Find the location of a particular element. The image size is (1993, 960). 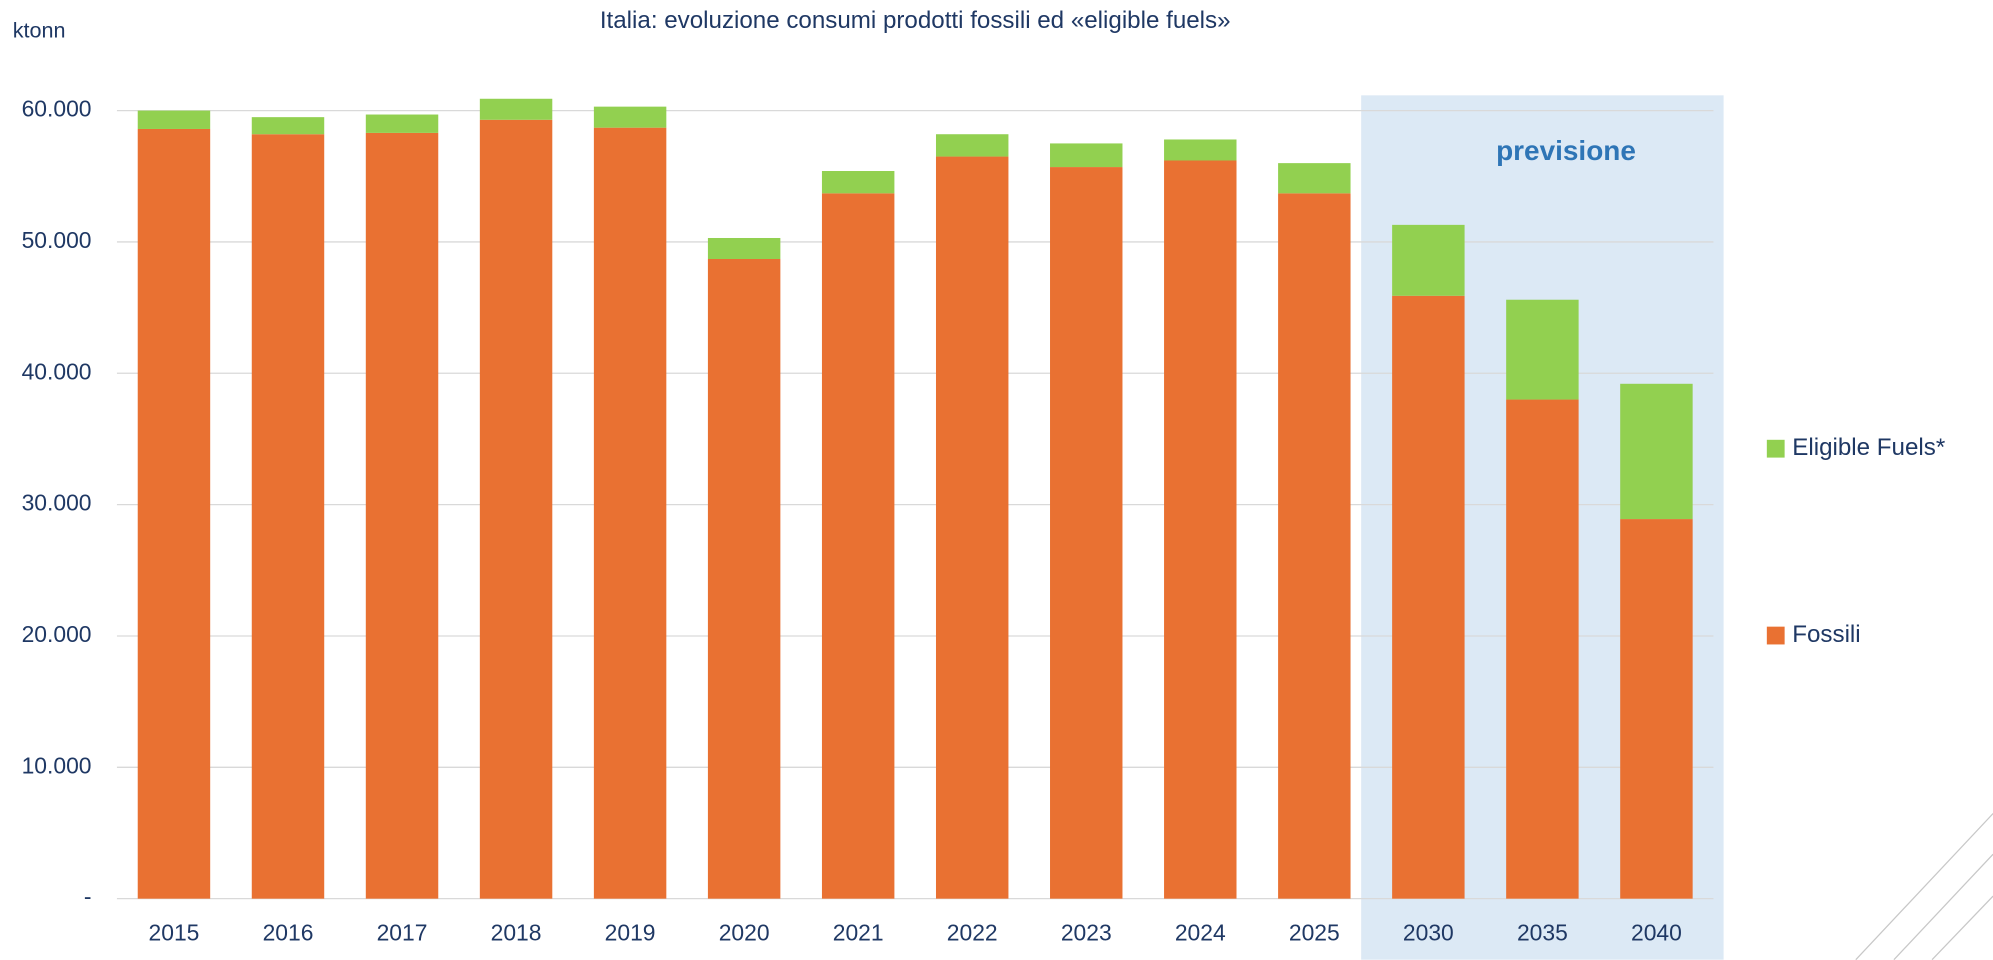

x-tick-label: 2023 is located at coordinates (1086, 932).